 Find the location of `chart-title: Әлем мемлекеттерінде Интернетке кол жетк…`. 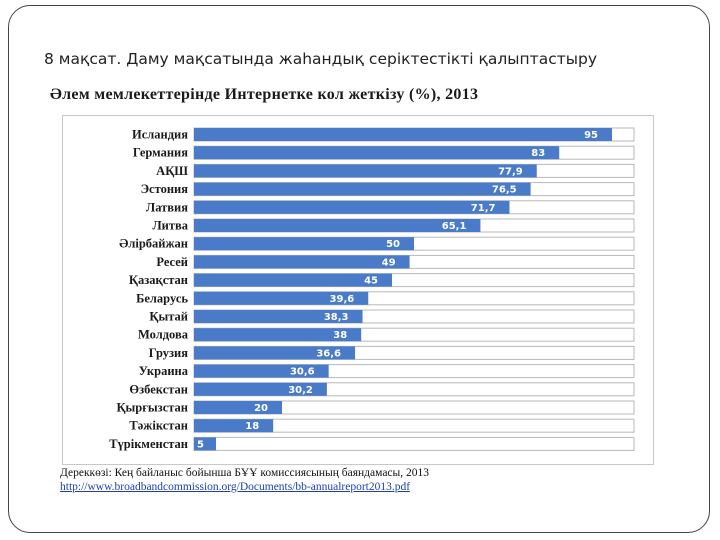

chart-title: Әлем мемлекеттерінде Интернетке кол жетк… is located at coordinates (264, 94).